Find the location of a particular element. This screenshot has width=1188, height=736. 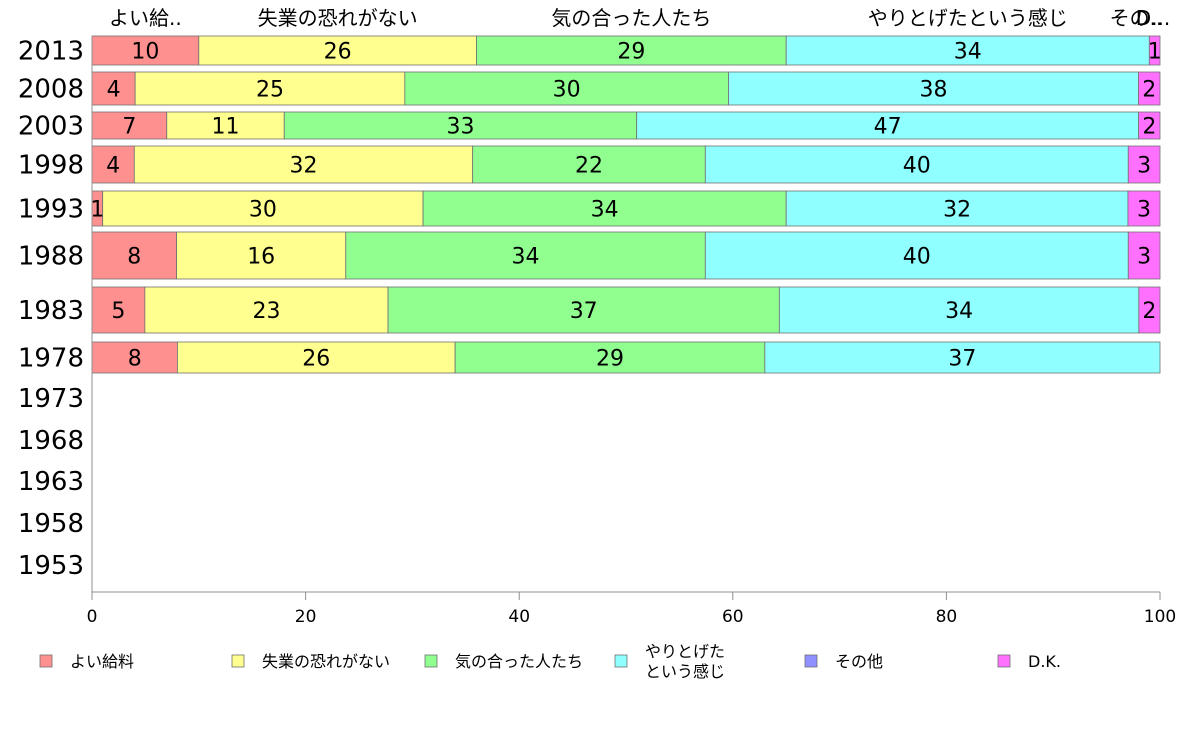

data-label-1978-2: 29 is located at coordinates (610, 359).